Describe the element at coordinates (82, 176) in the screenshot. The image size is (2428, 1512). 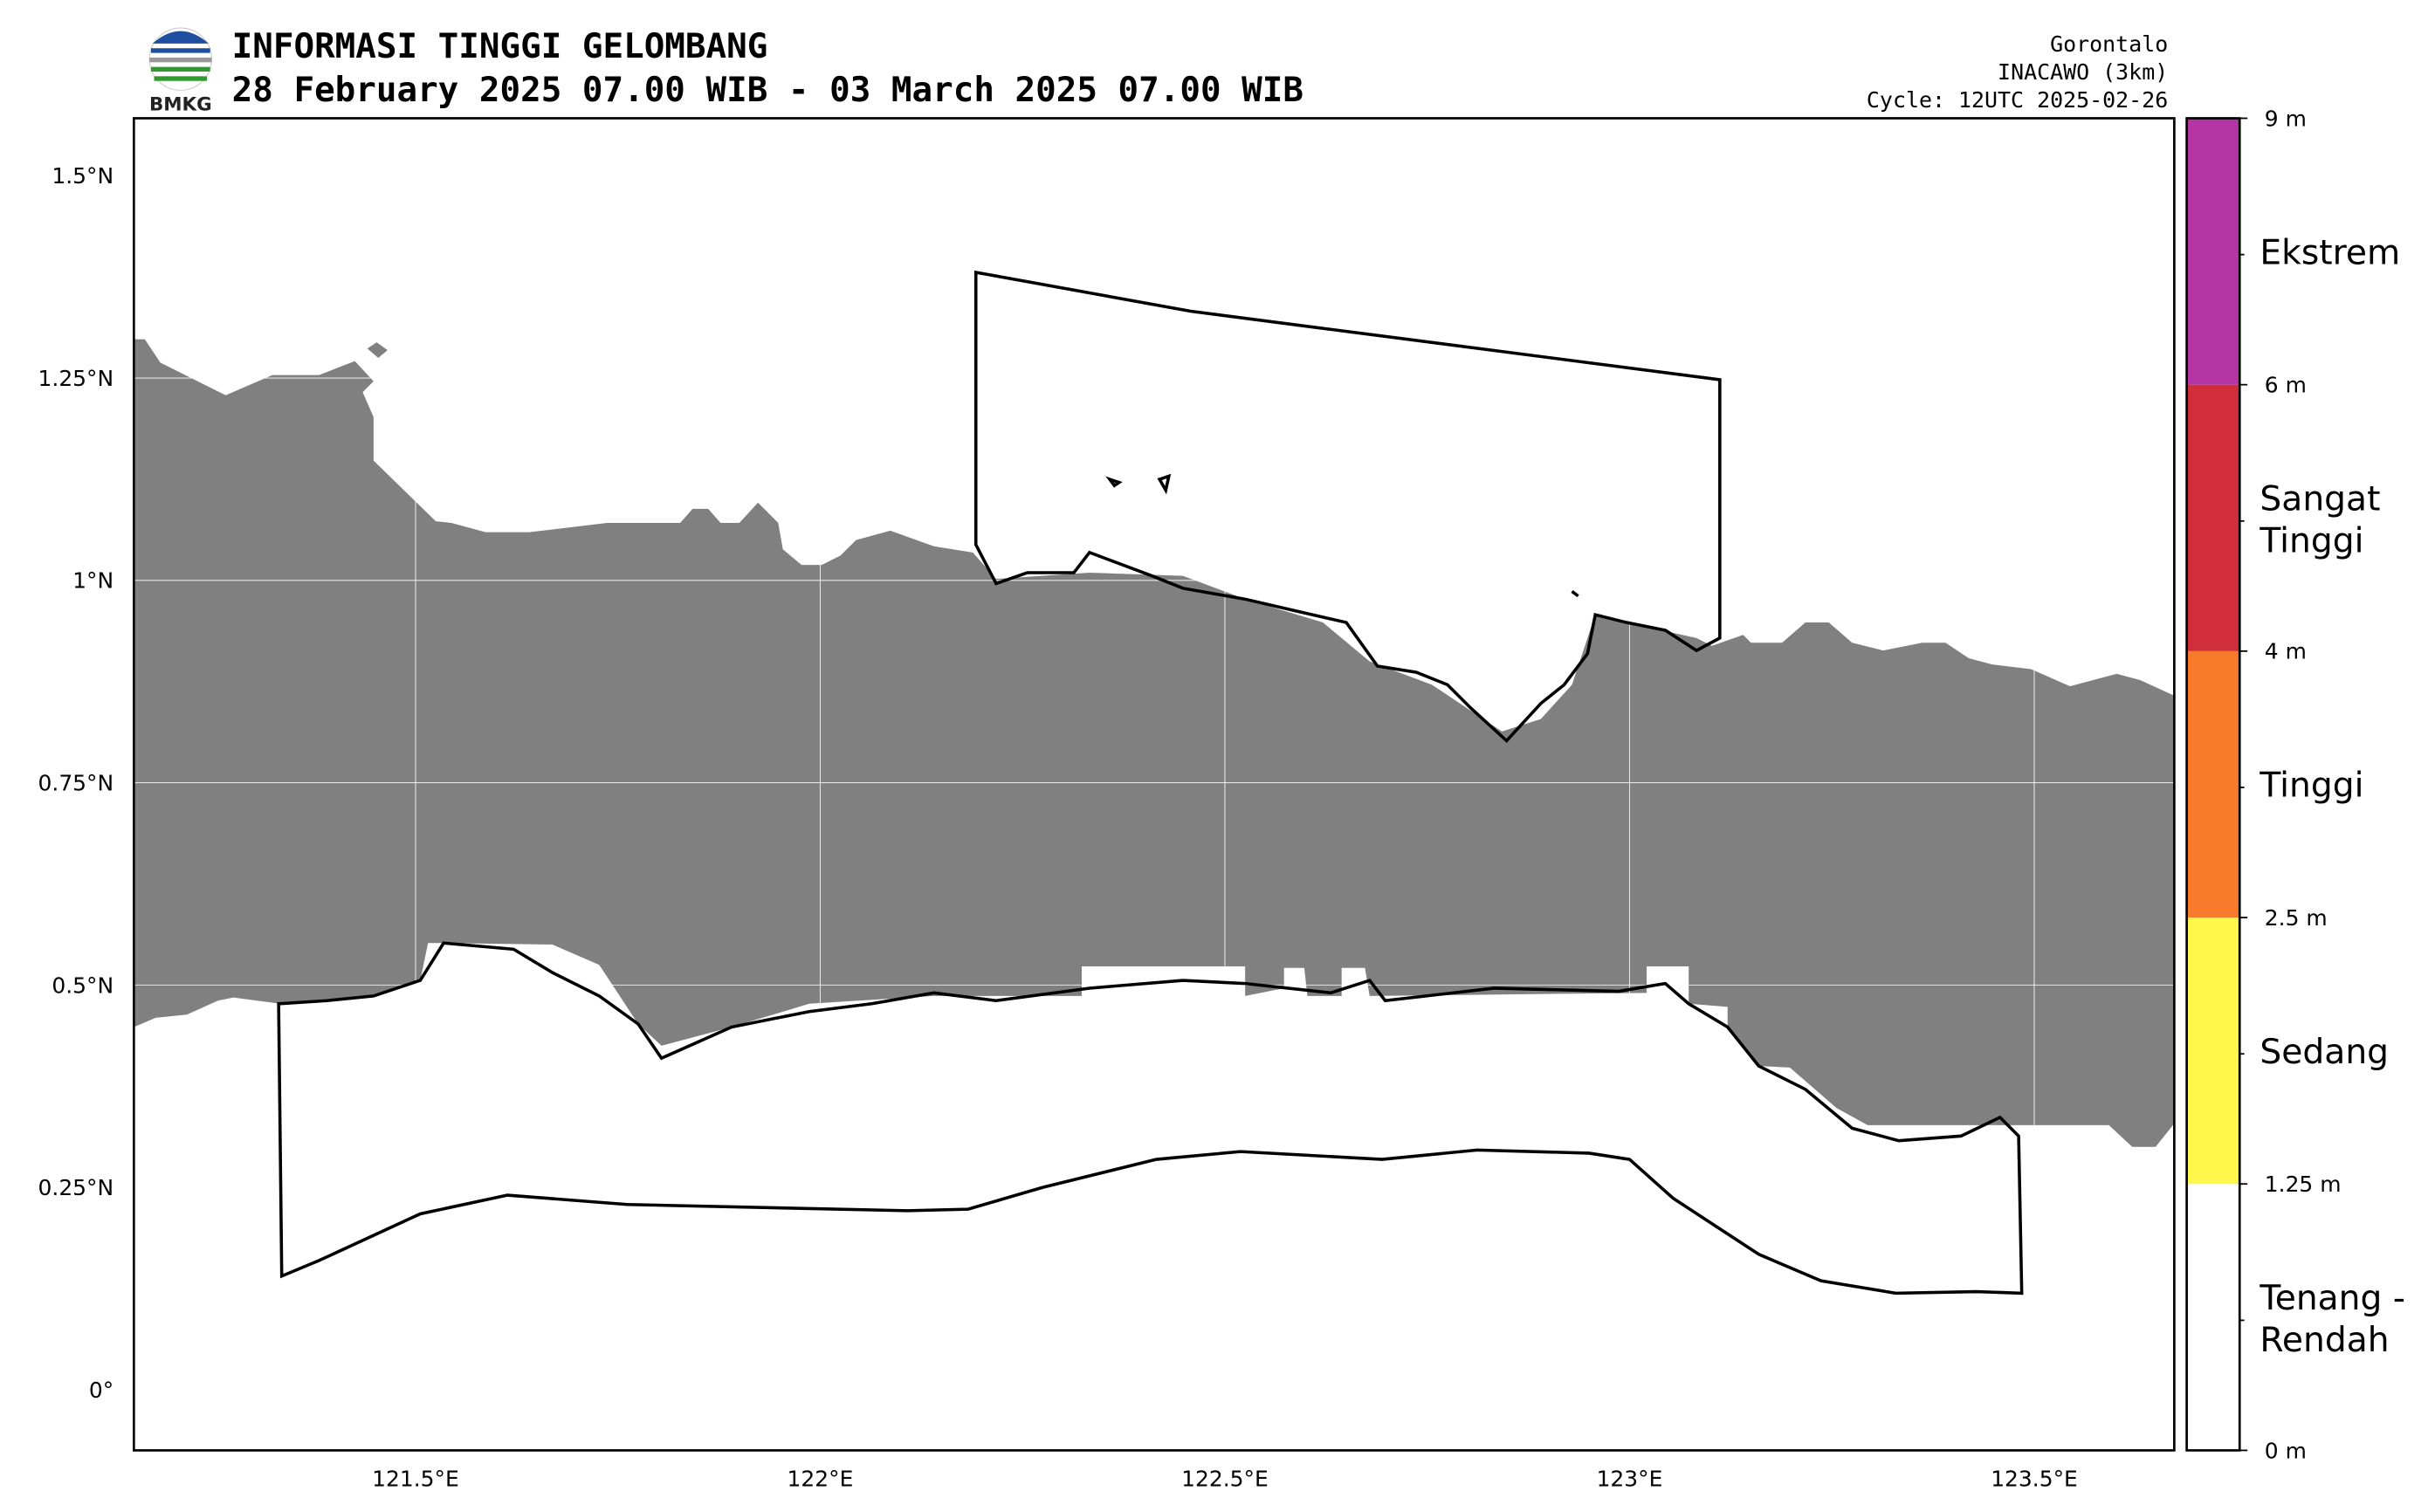
I see `lat-tick-label: 1.5°N` at that location.